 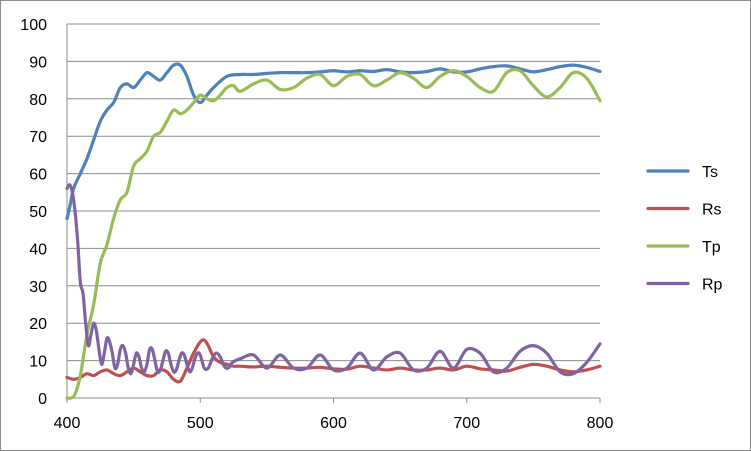 What do you see at coordinates (67, 423) in the screenshot?
I see `x-tick-label: 400` at bounding box center [67, 423].